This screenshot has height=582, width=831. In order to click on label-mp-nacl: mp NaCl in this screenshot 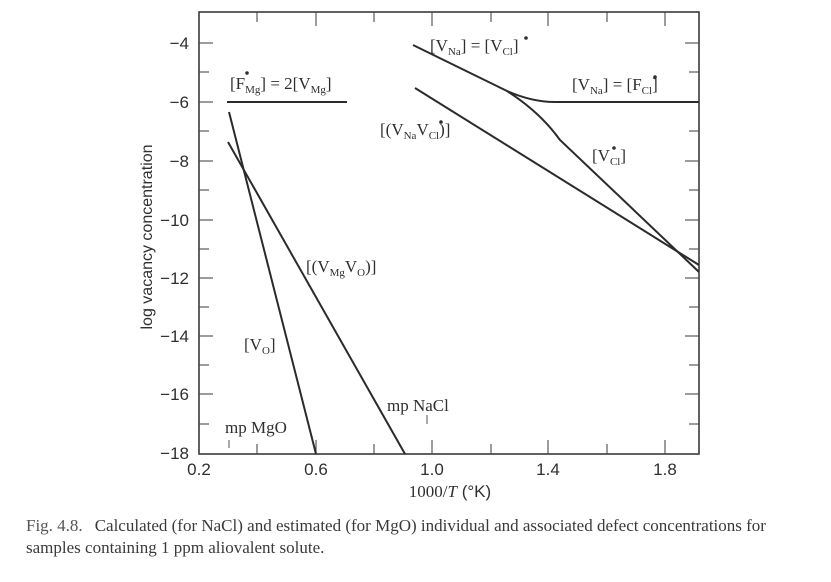, I will do `click(418, 405)`.